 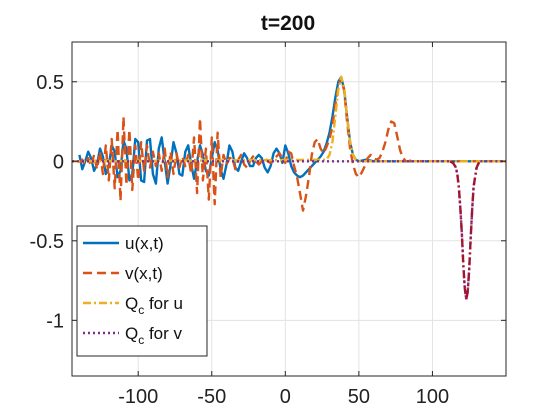 What do you see at coordinates (144, 273) in the screenshot?
I see `legend-label: v(x,t)` at bounding box center [144, 273].